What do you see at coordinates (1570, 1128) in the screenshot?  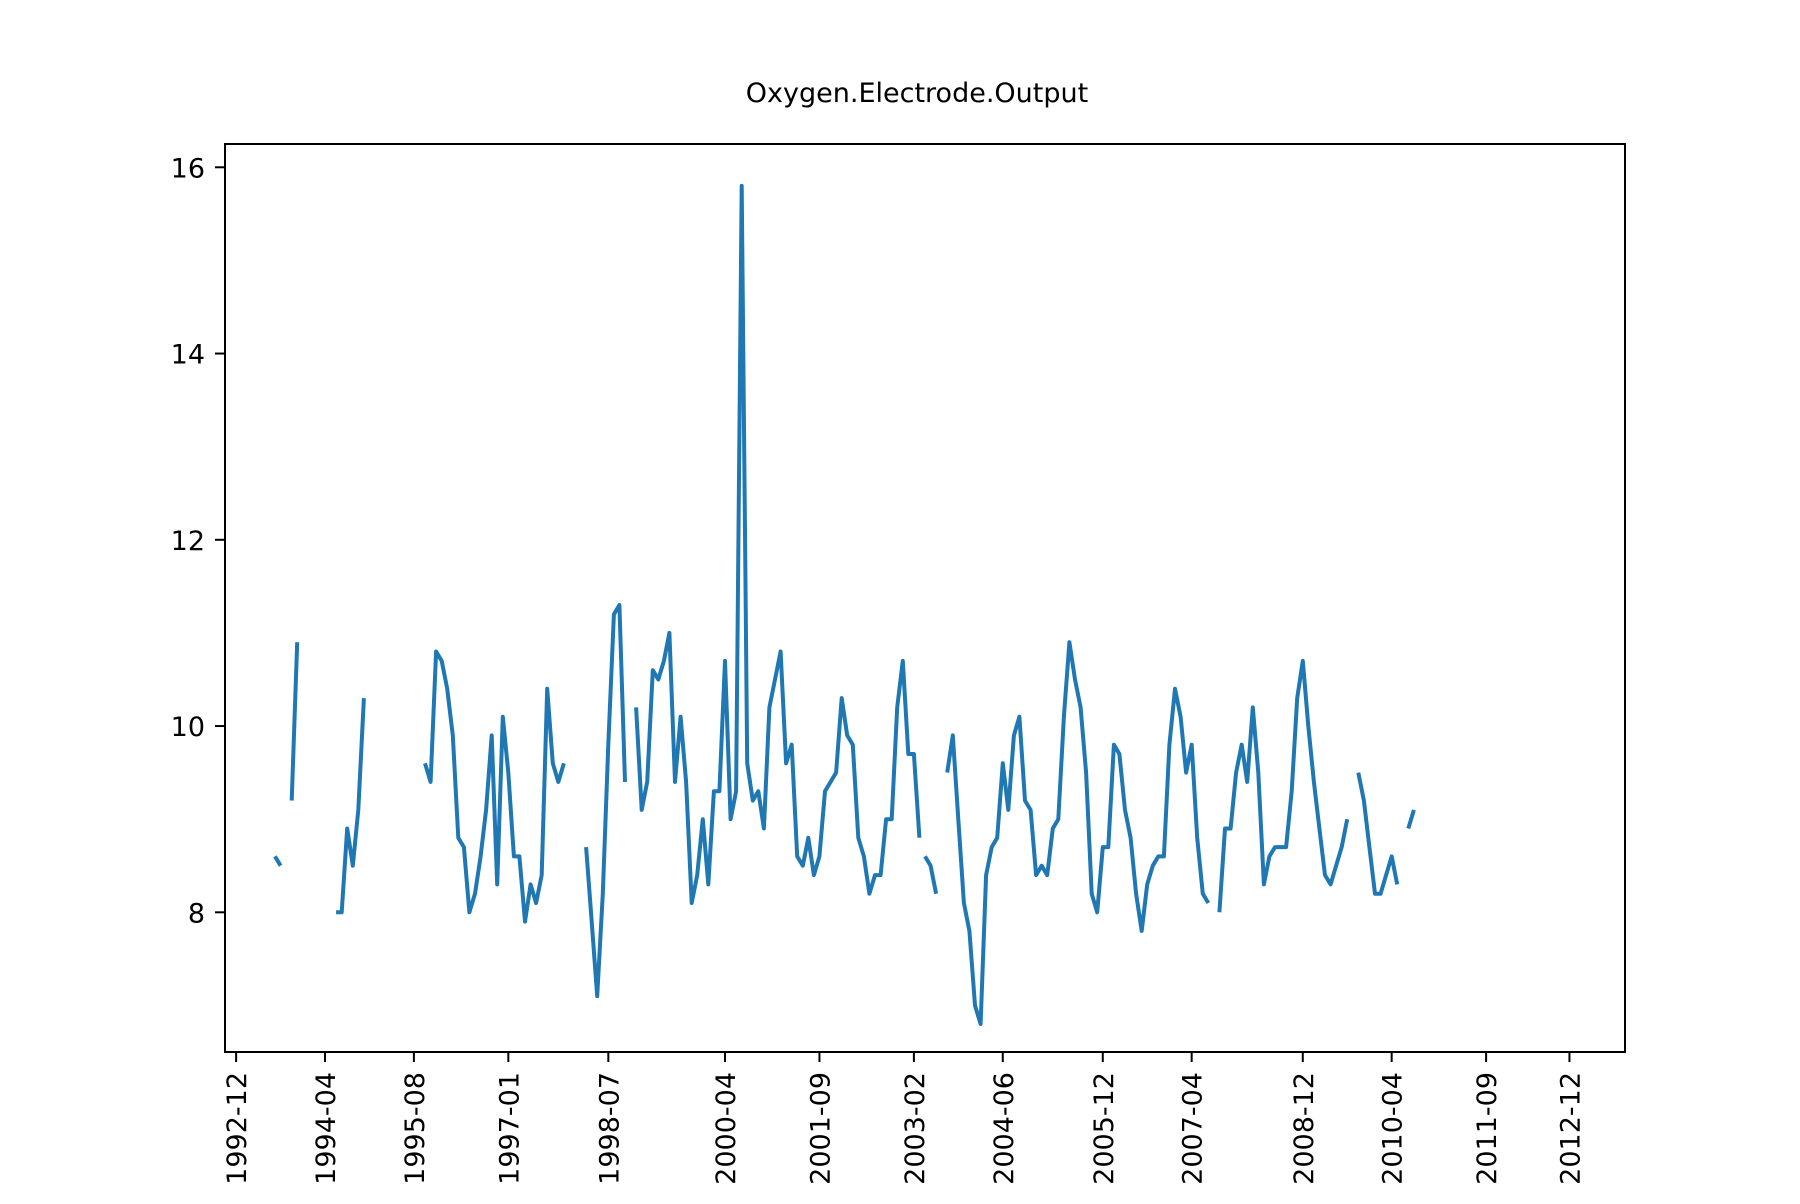 I see `x-tick-label: 2012-12` at bounding box center [1570, 1128].